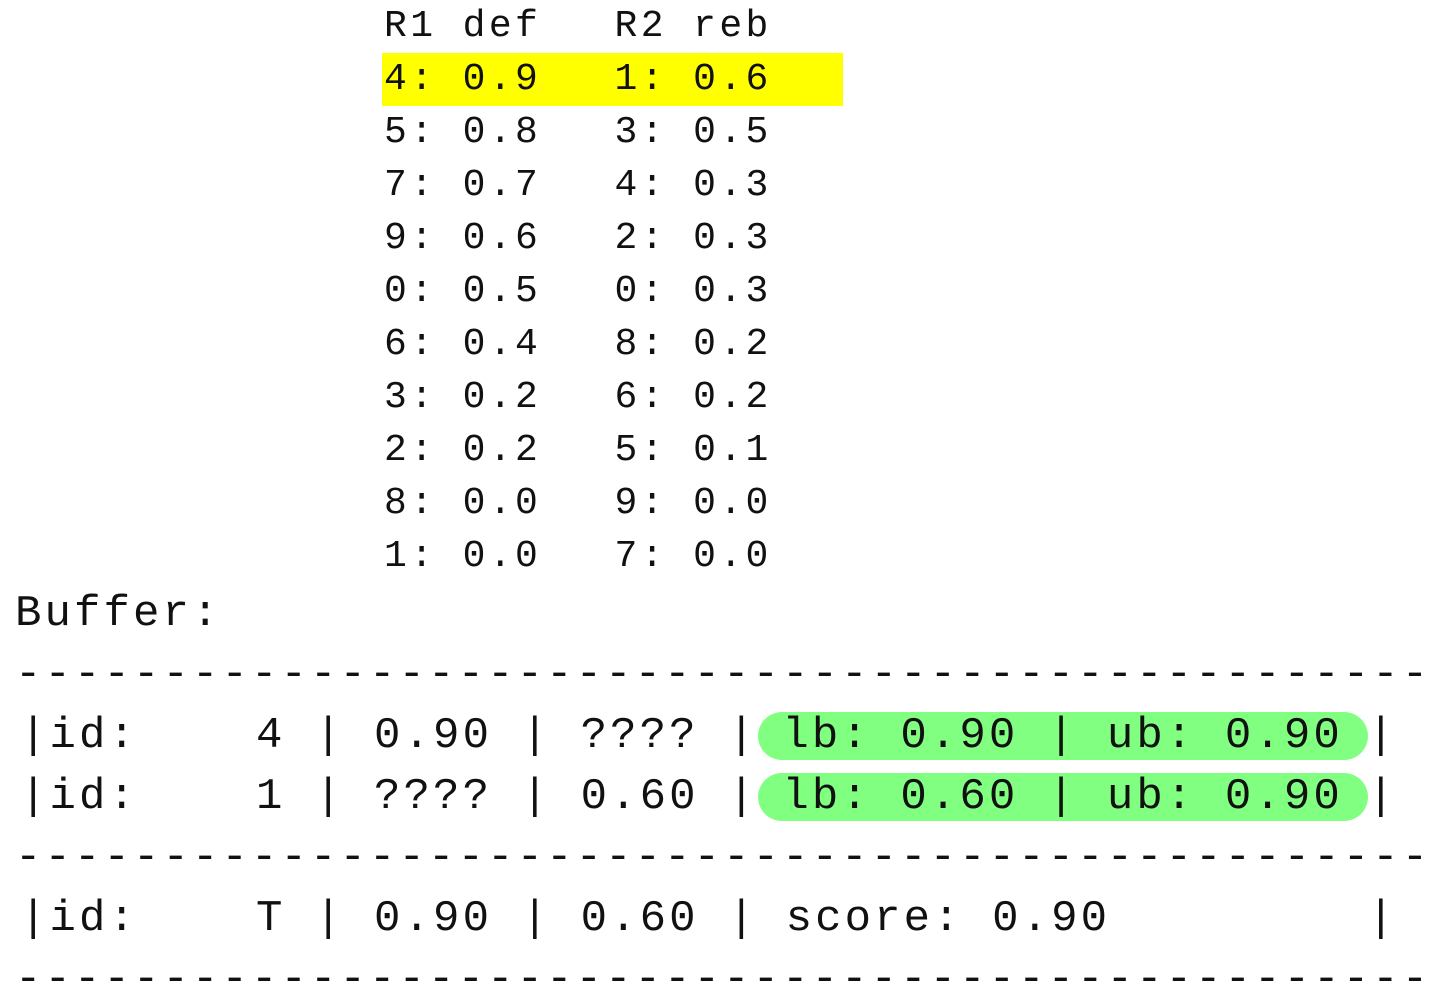  Describe the element at coordinates (463, 185) in the screenshot. I see `list-entry: 7: 0.7` at that location.